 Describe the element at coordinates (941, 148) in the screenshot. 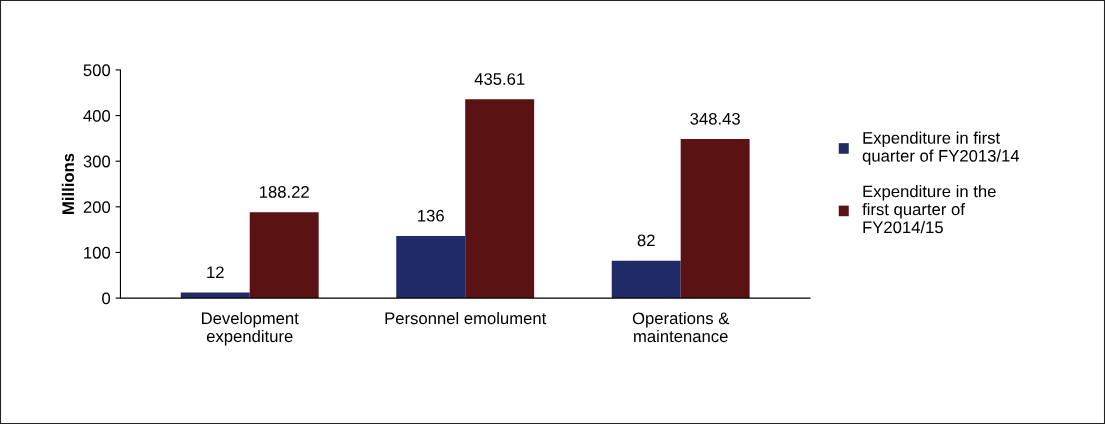

I see `legend-label: Expenditure in first quarter of FY2013/14` at that location.